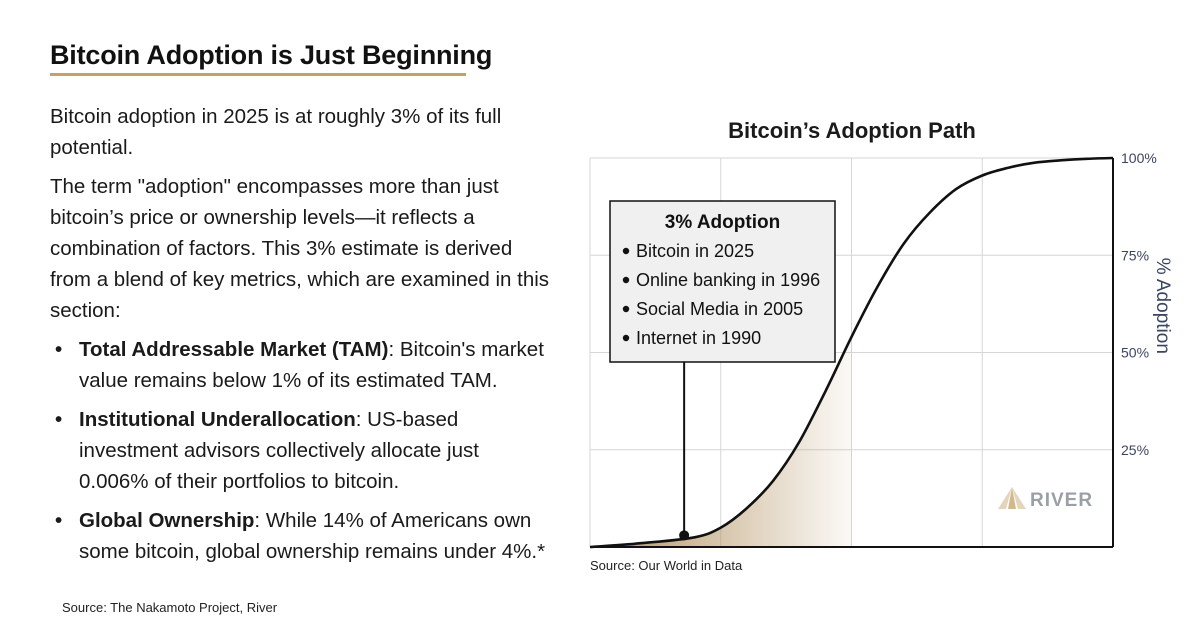  I want to click on callout-title: 3% Adoption, so click(722, 222).